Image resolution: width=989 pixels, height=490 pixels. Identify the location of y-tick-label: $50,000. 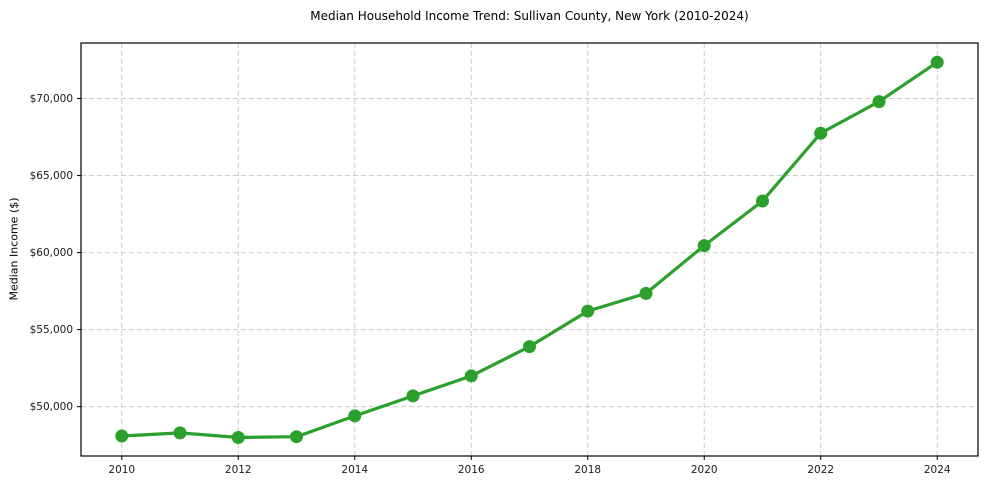
(51, 407).